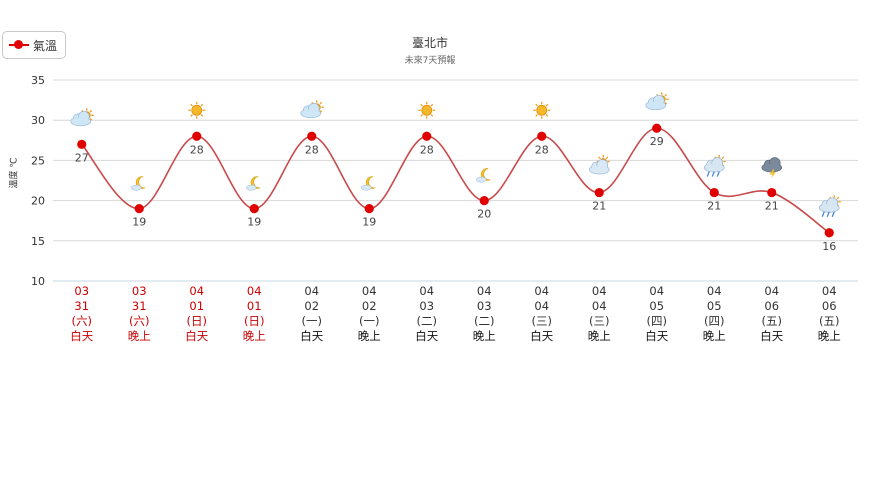  I want to click on chart-subtitle: 未來7天預報, so click(430, 61).